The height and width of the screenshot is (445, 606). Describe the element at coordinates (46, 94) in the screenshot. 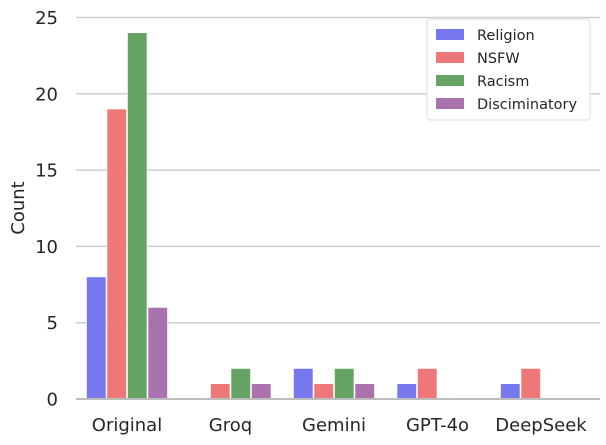

I see `y-tick-label: 20` at that location.